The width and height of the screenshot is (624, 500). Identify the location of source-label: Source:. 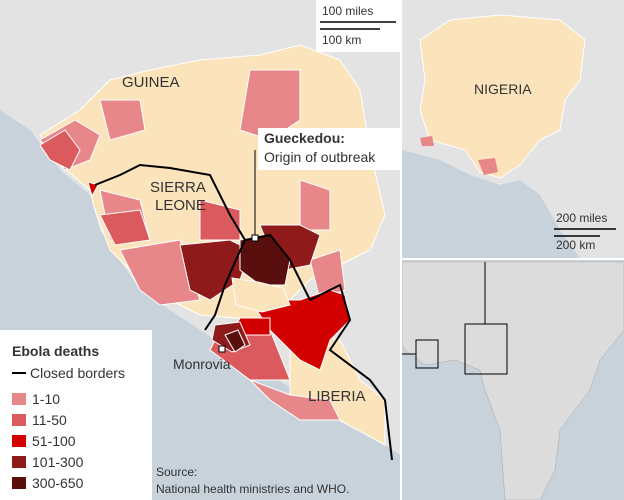
(176, 472).